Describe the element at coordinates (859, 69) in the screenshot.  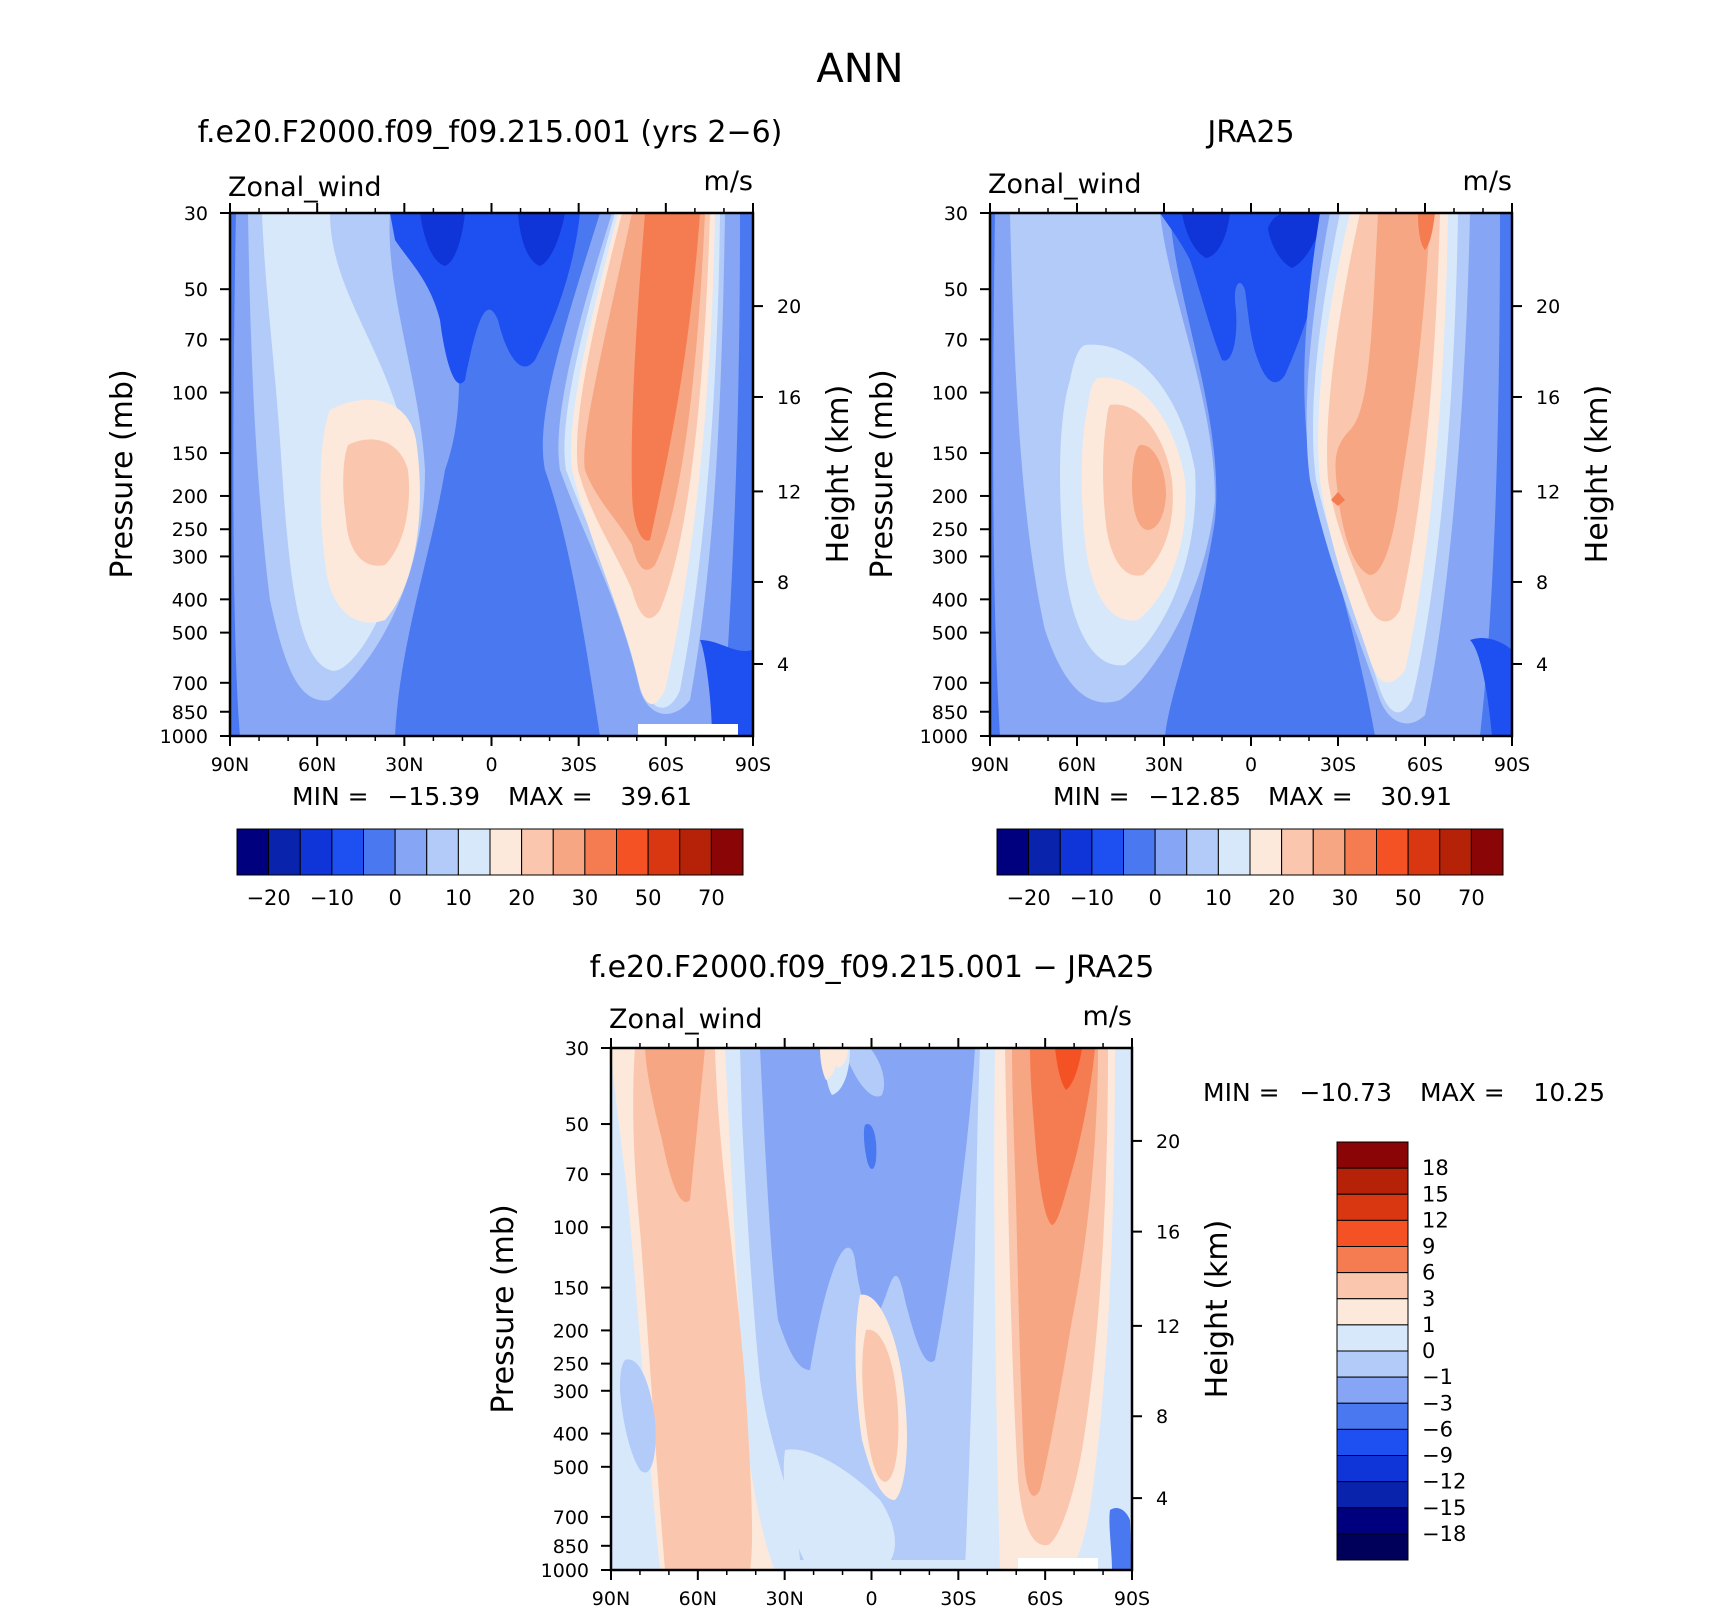
I see `figure-title: ANN` at that location.